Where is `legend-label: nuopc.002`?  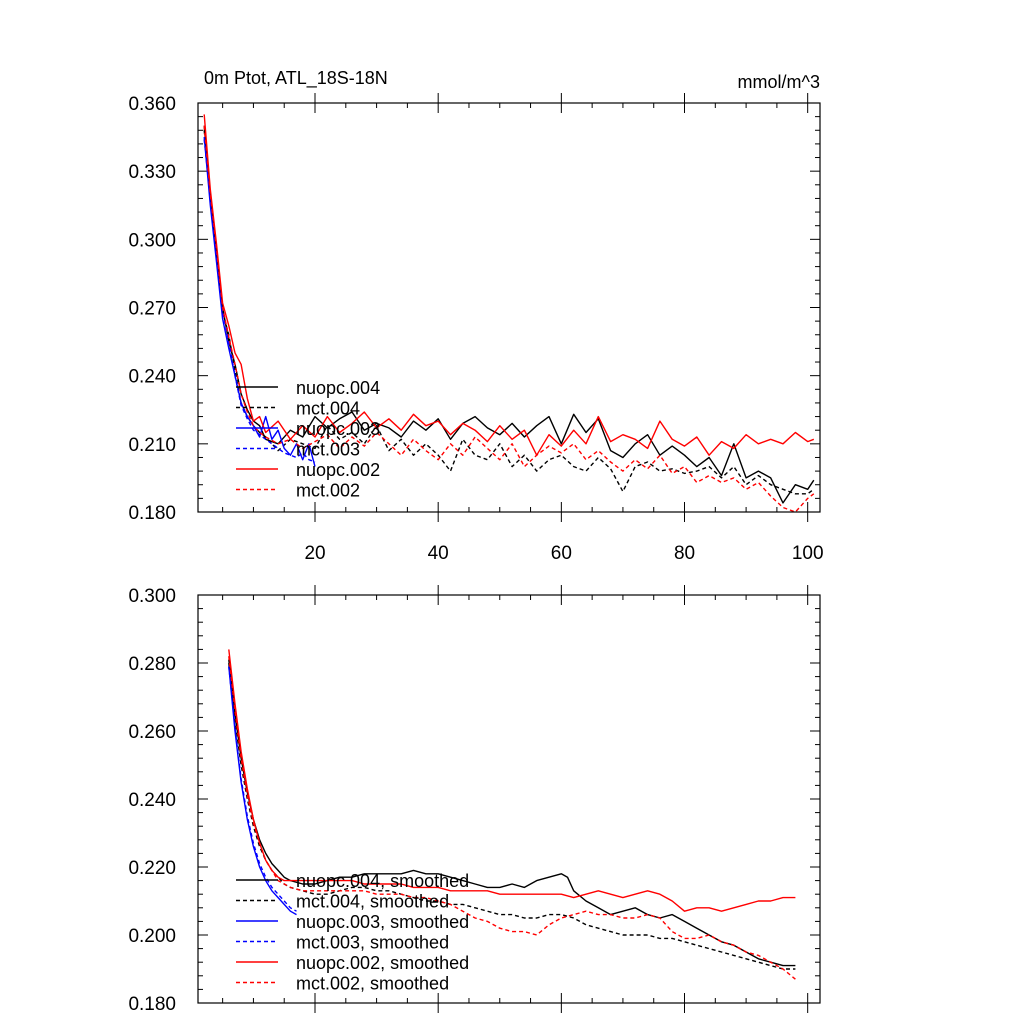
legend-label: nuopc.002 is located at coordinates (338, 470).